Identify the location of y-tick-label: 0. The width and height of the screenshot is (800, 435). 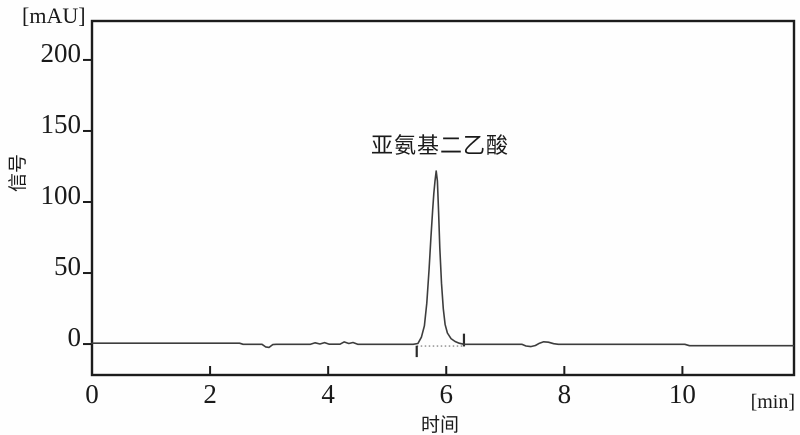
(75, 337).